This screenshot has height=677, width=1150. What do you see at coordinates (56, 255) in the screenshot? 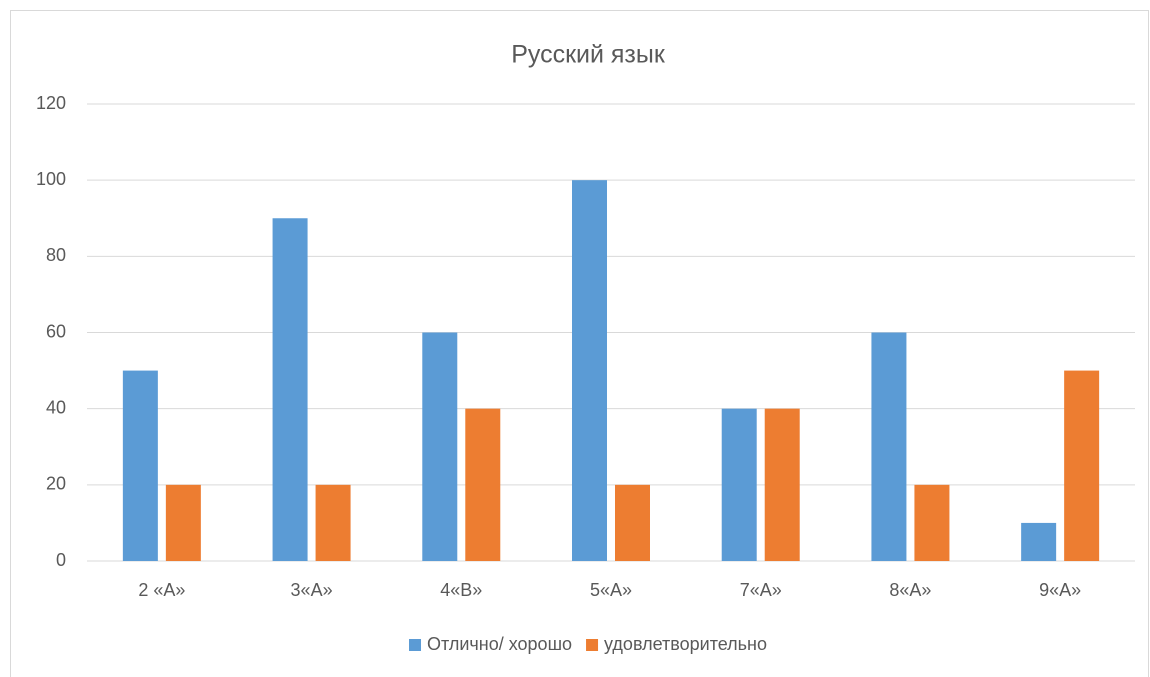
I see `y-tick-label: 80` at bounding box center [56, 255].